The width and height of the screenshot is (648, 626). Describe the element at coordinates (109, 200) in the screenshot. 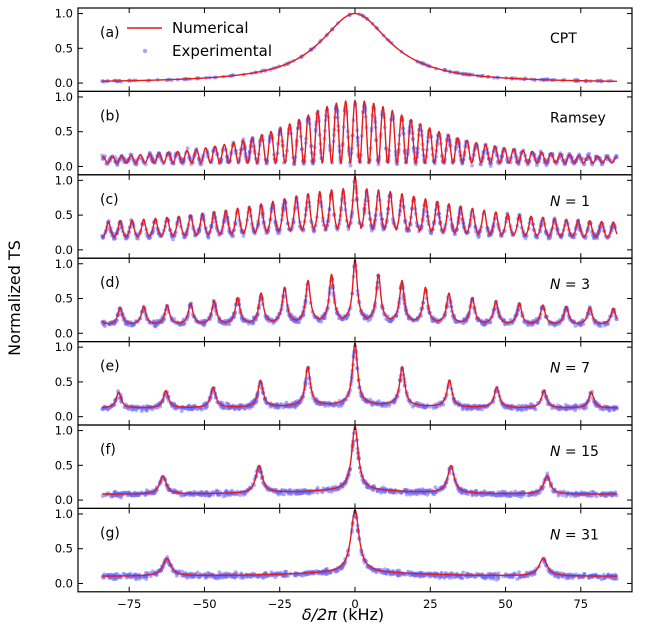

I see `panel-label-c: (c)` at that location.